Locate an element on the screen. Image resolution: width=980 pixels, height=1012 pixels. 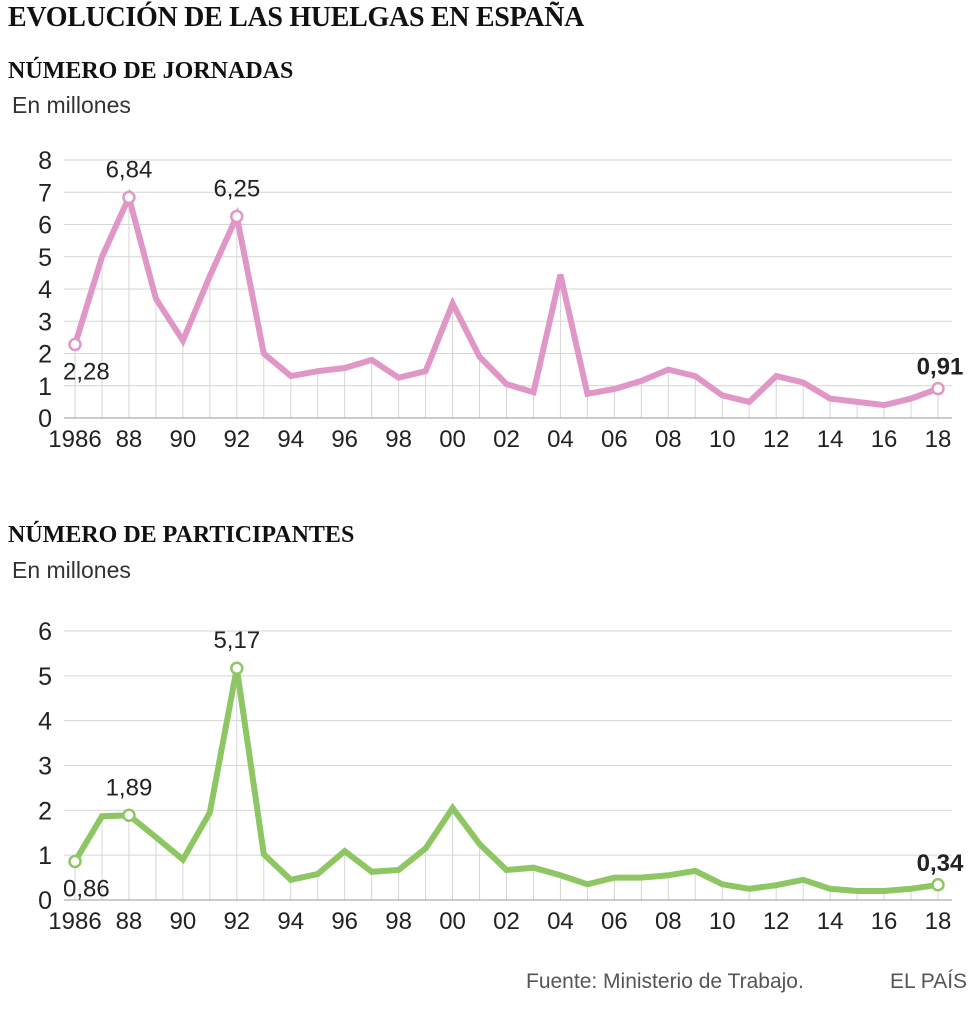
y-tick-label: 8 is located at coordinates (45, 161).